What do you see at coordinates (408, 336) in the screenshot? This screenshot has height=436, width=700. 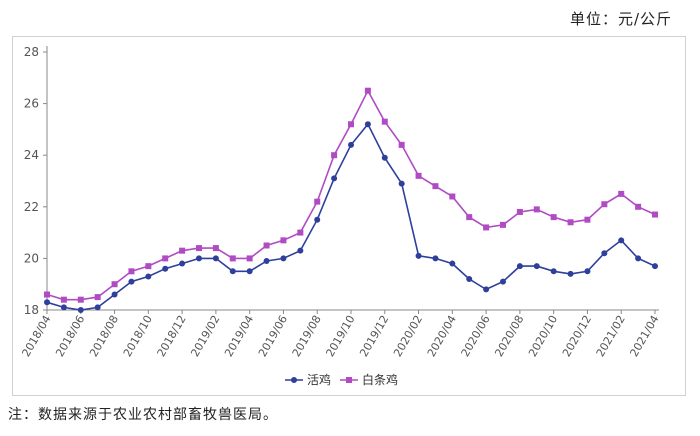 I see `x-tick-label: 2020/02` at bounding box center [408, 336].